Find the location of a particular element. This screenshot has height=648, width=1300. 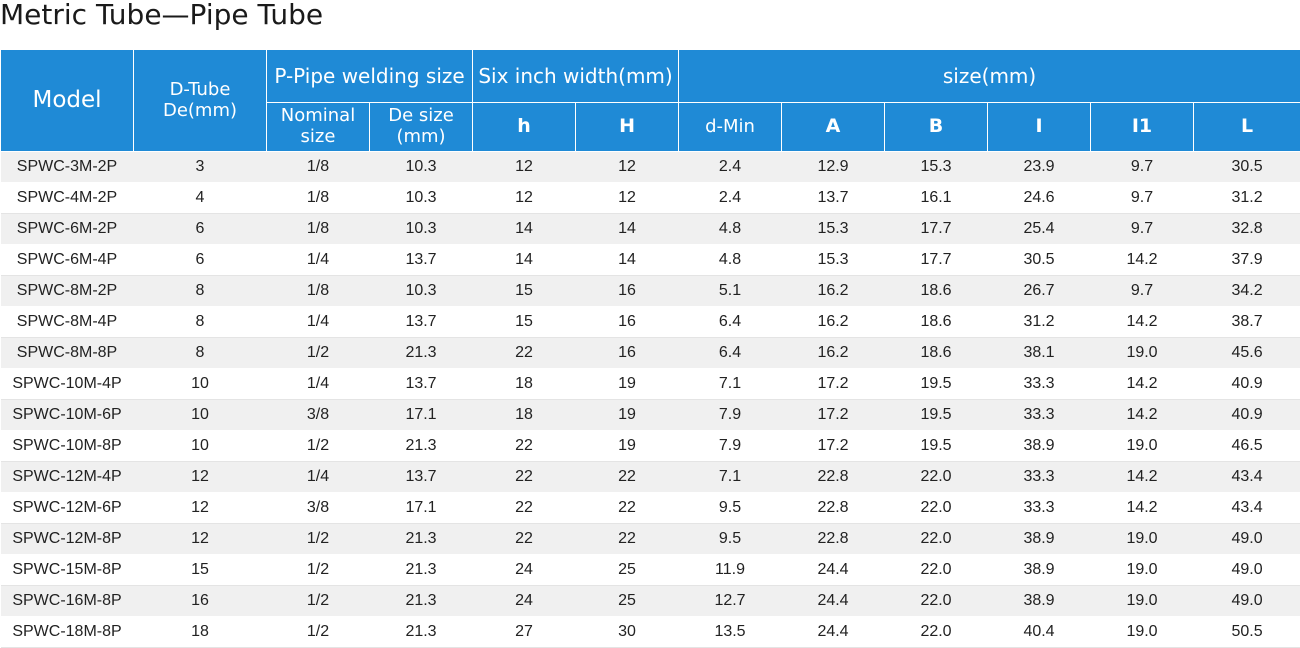

header-de-size: De size (mm) is located at coordinates (421, 127).